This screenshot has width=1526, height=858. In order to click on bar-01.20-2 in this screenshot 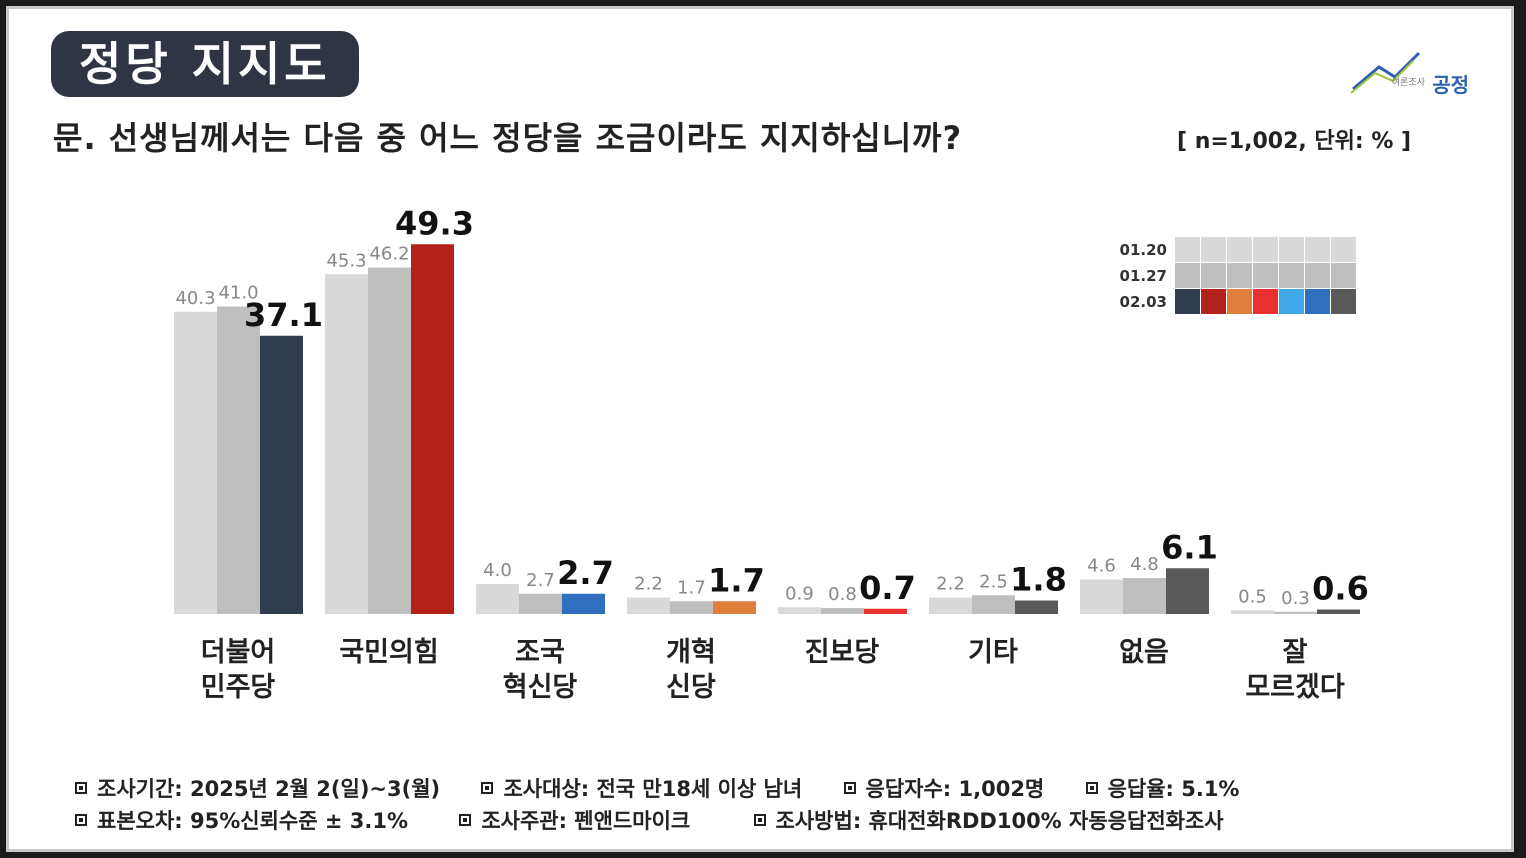, I will do `click(497, 599)`.